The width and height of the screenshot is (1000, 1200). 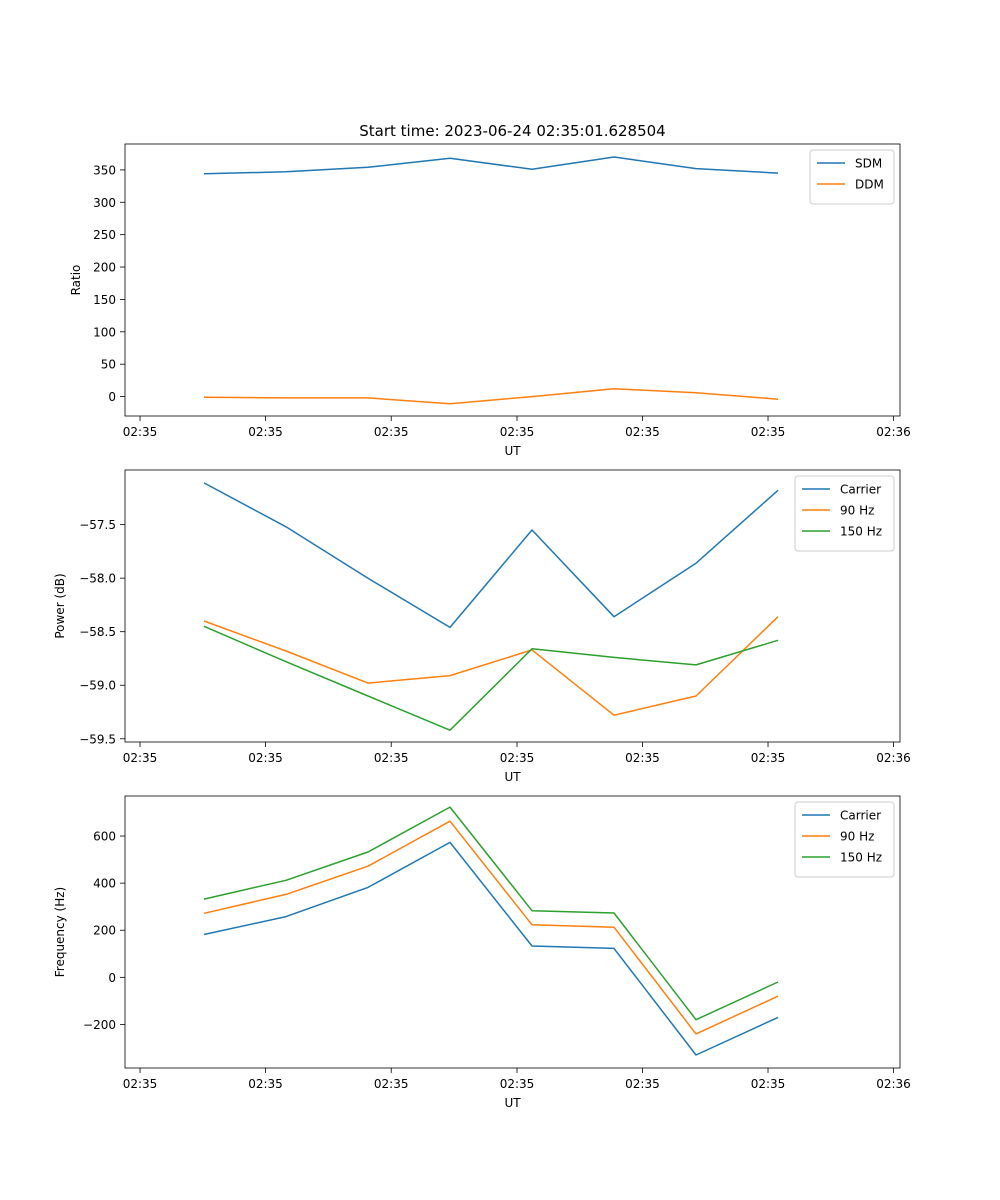 What do you see at coordinates (97, 632) in the screenshot?
I see `y-tick-label: −58.5` at bounding box center [97, 632].